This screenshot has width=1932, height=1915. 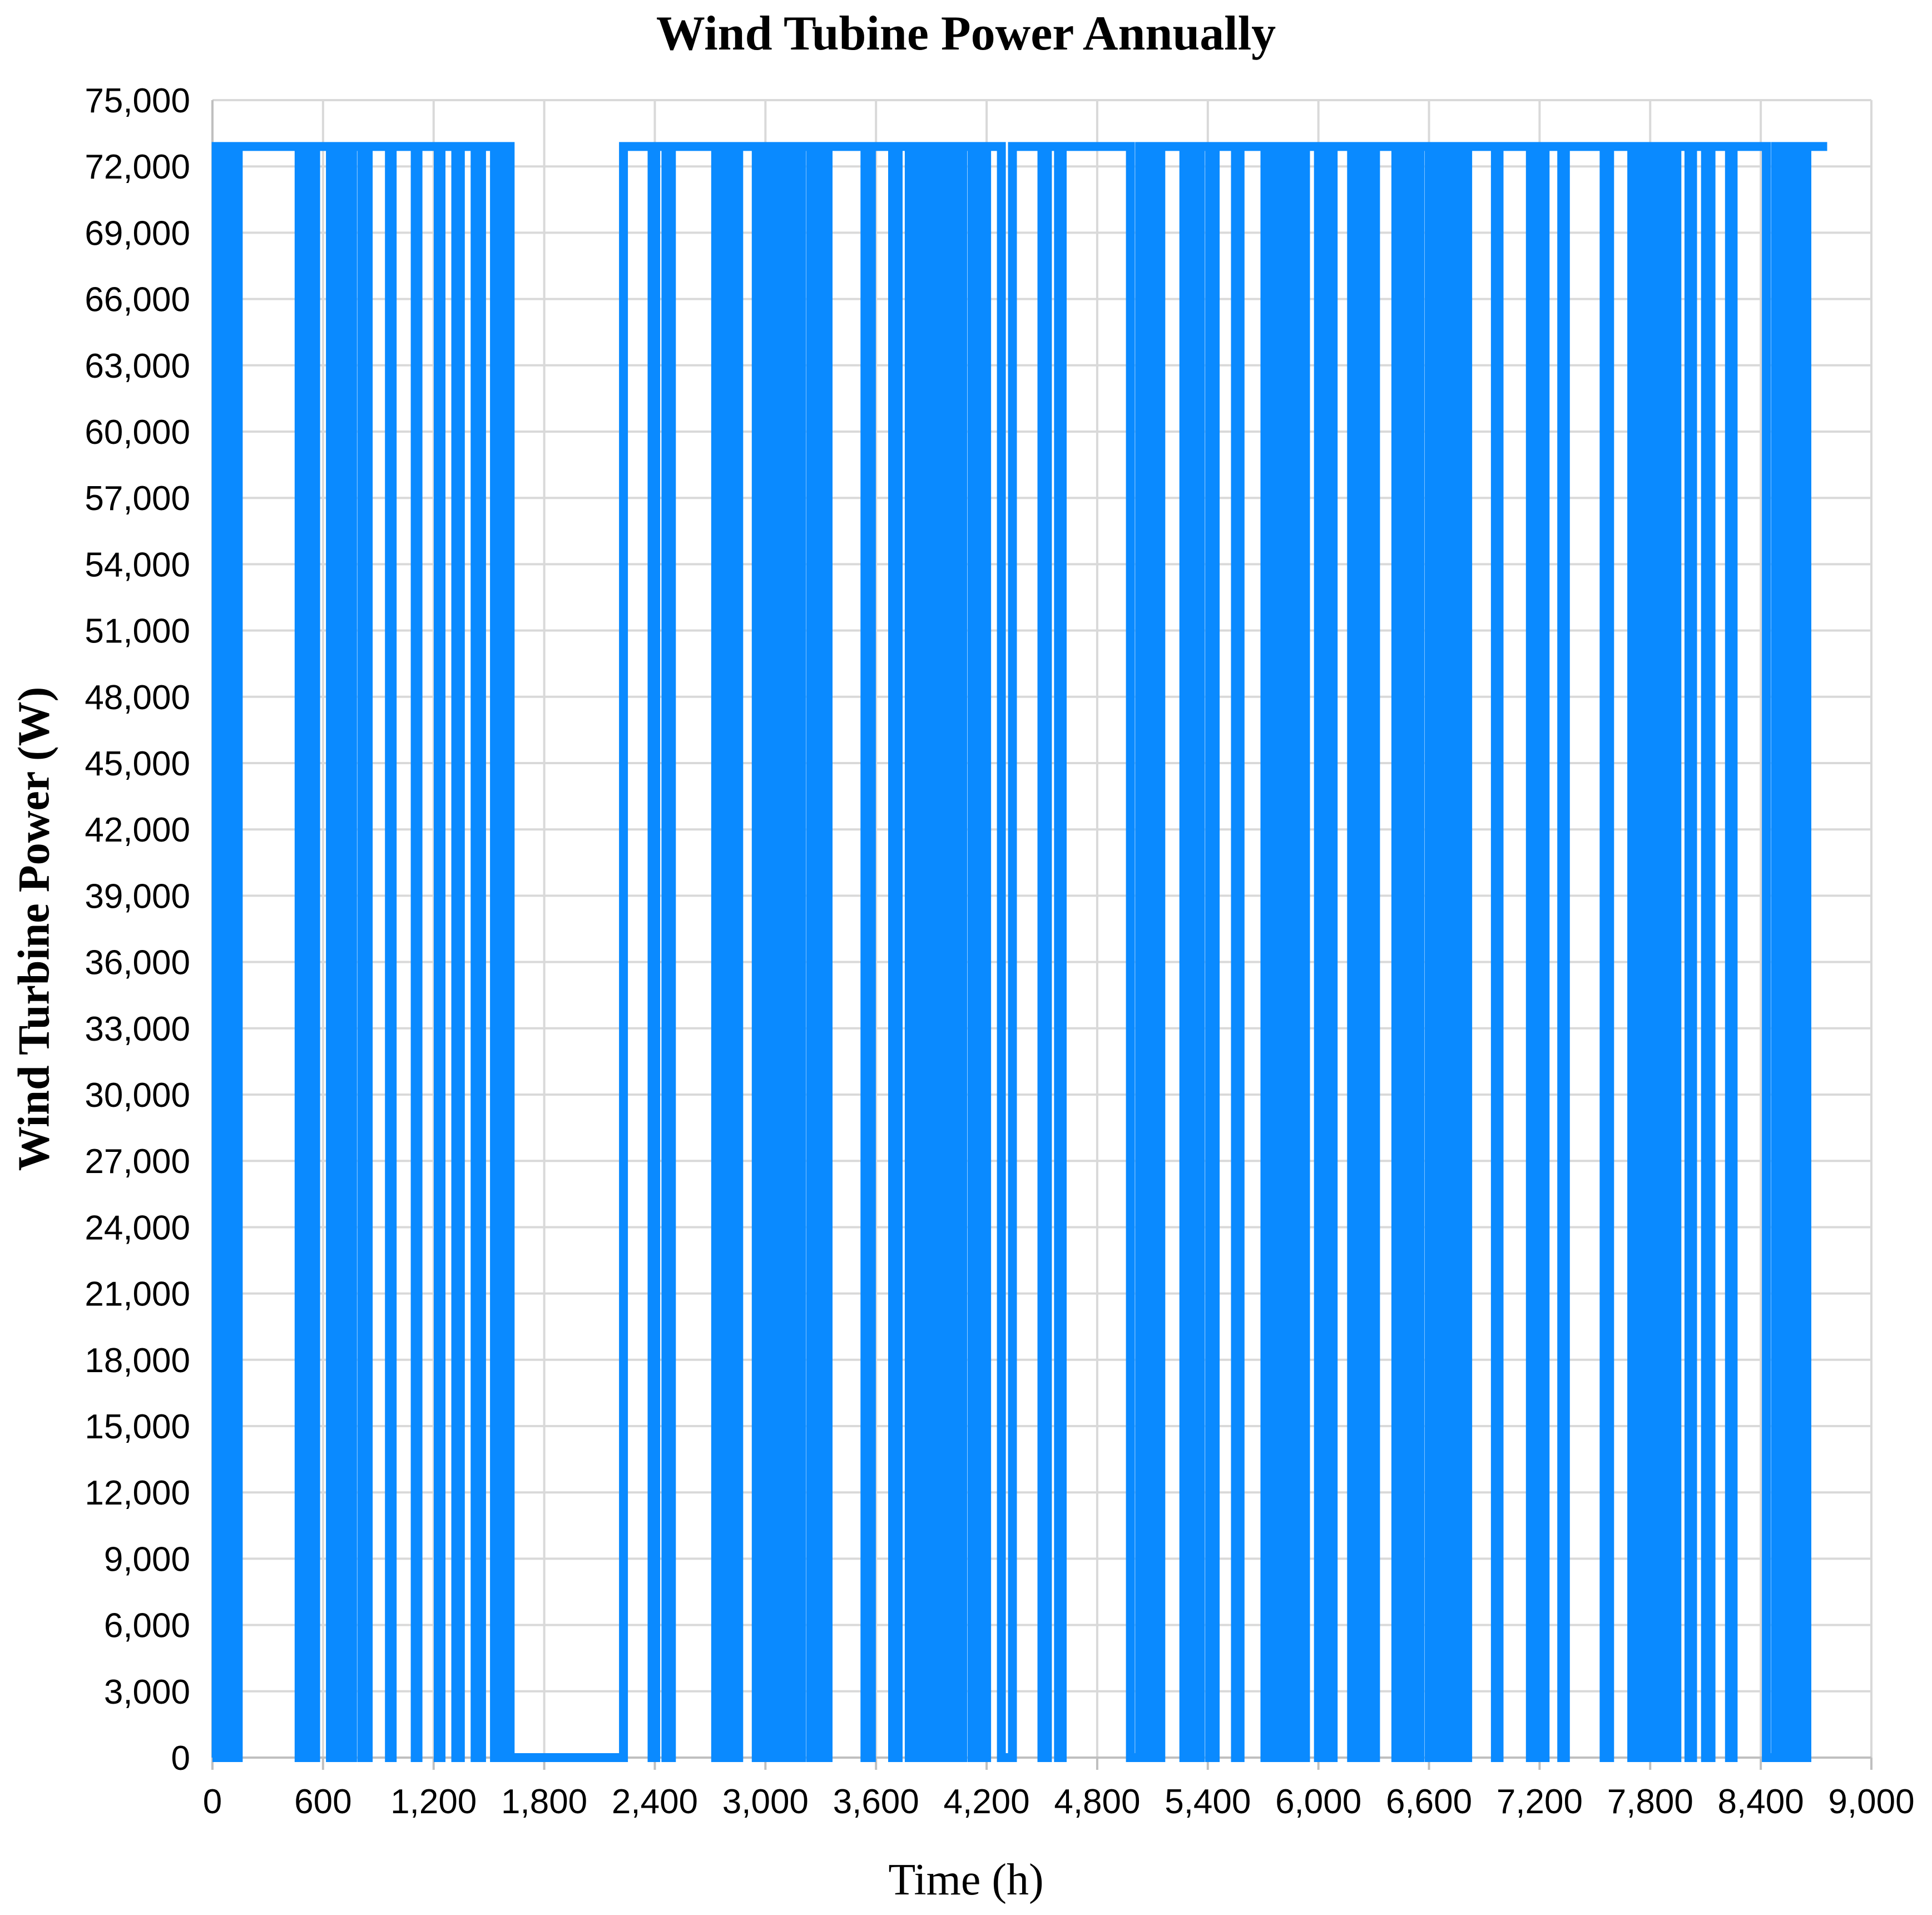 What do you see at coordinates (1429, 1802) in the screenshot?
I see `x-tick-label: 6,600` at bounding box center [1429, 1802].